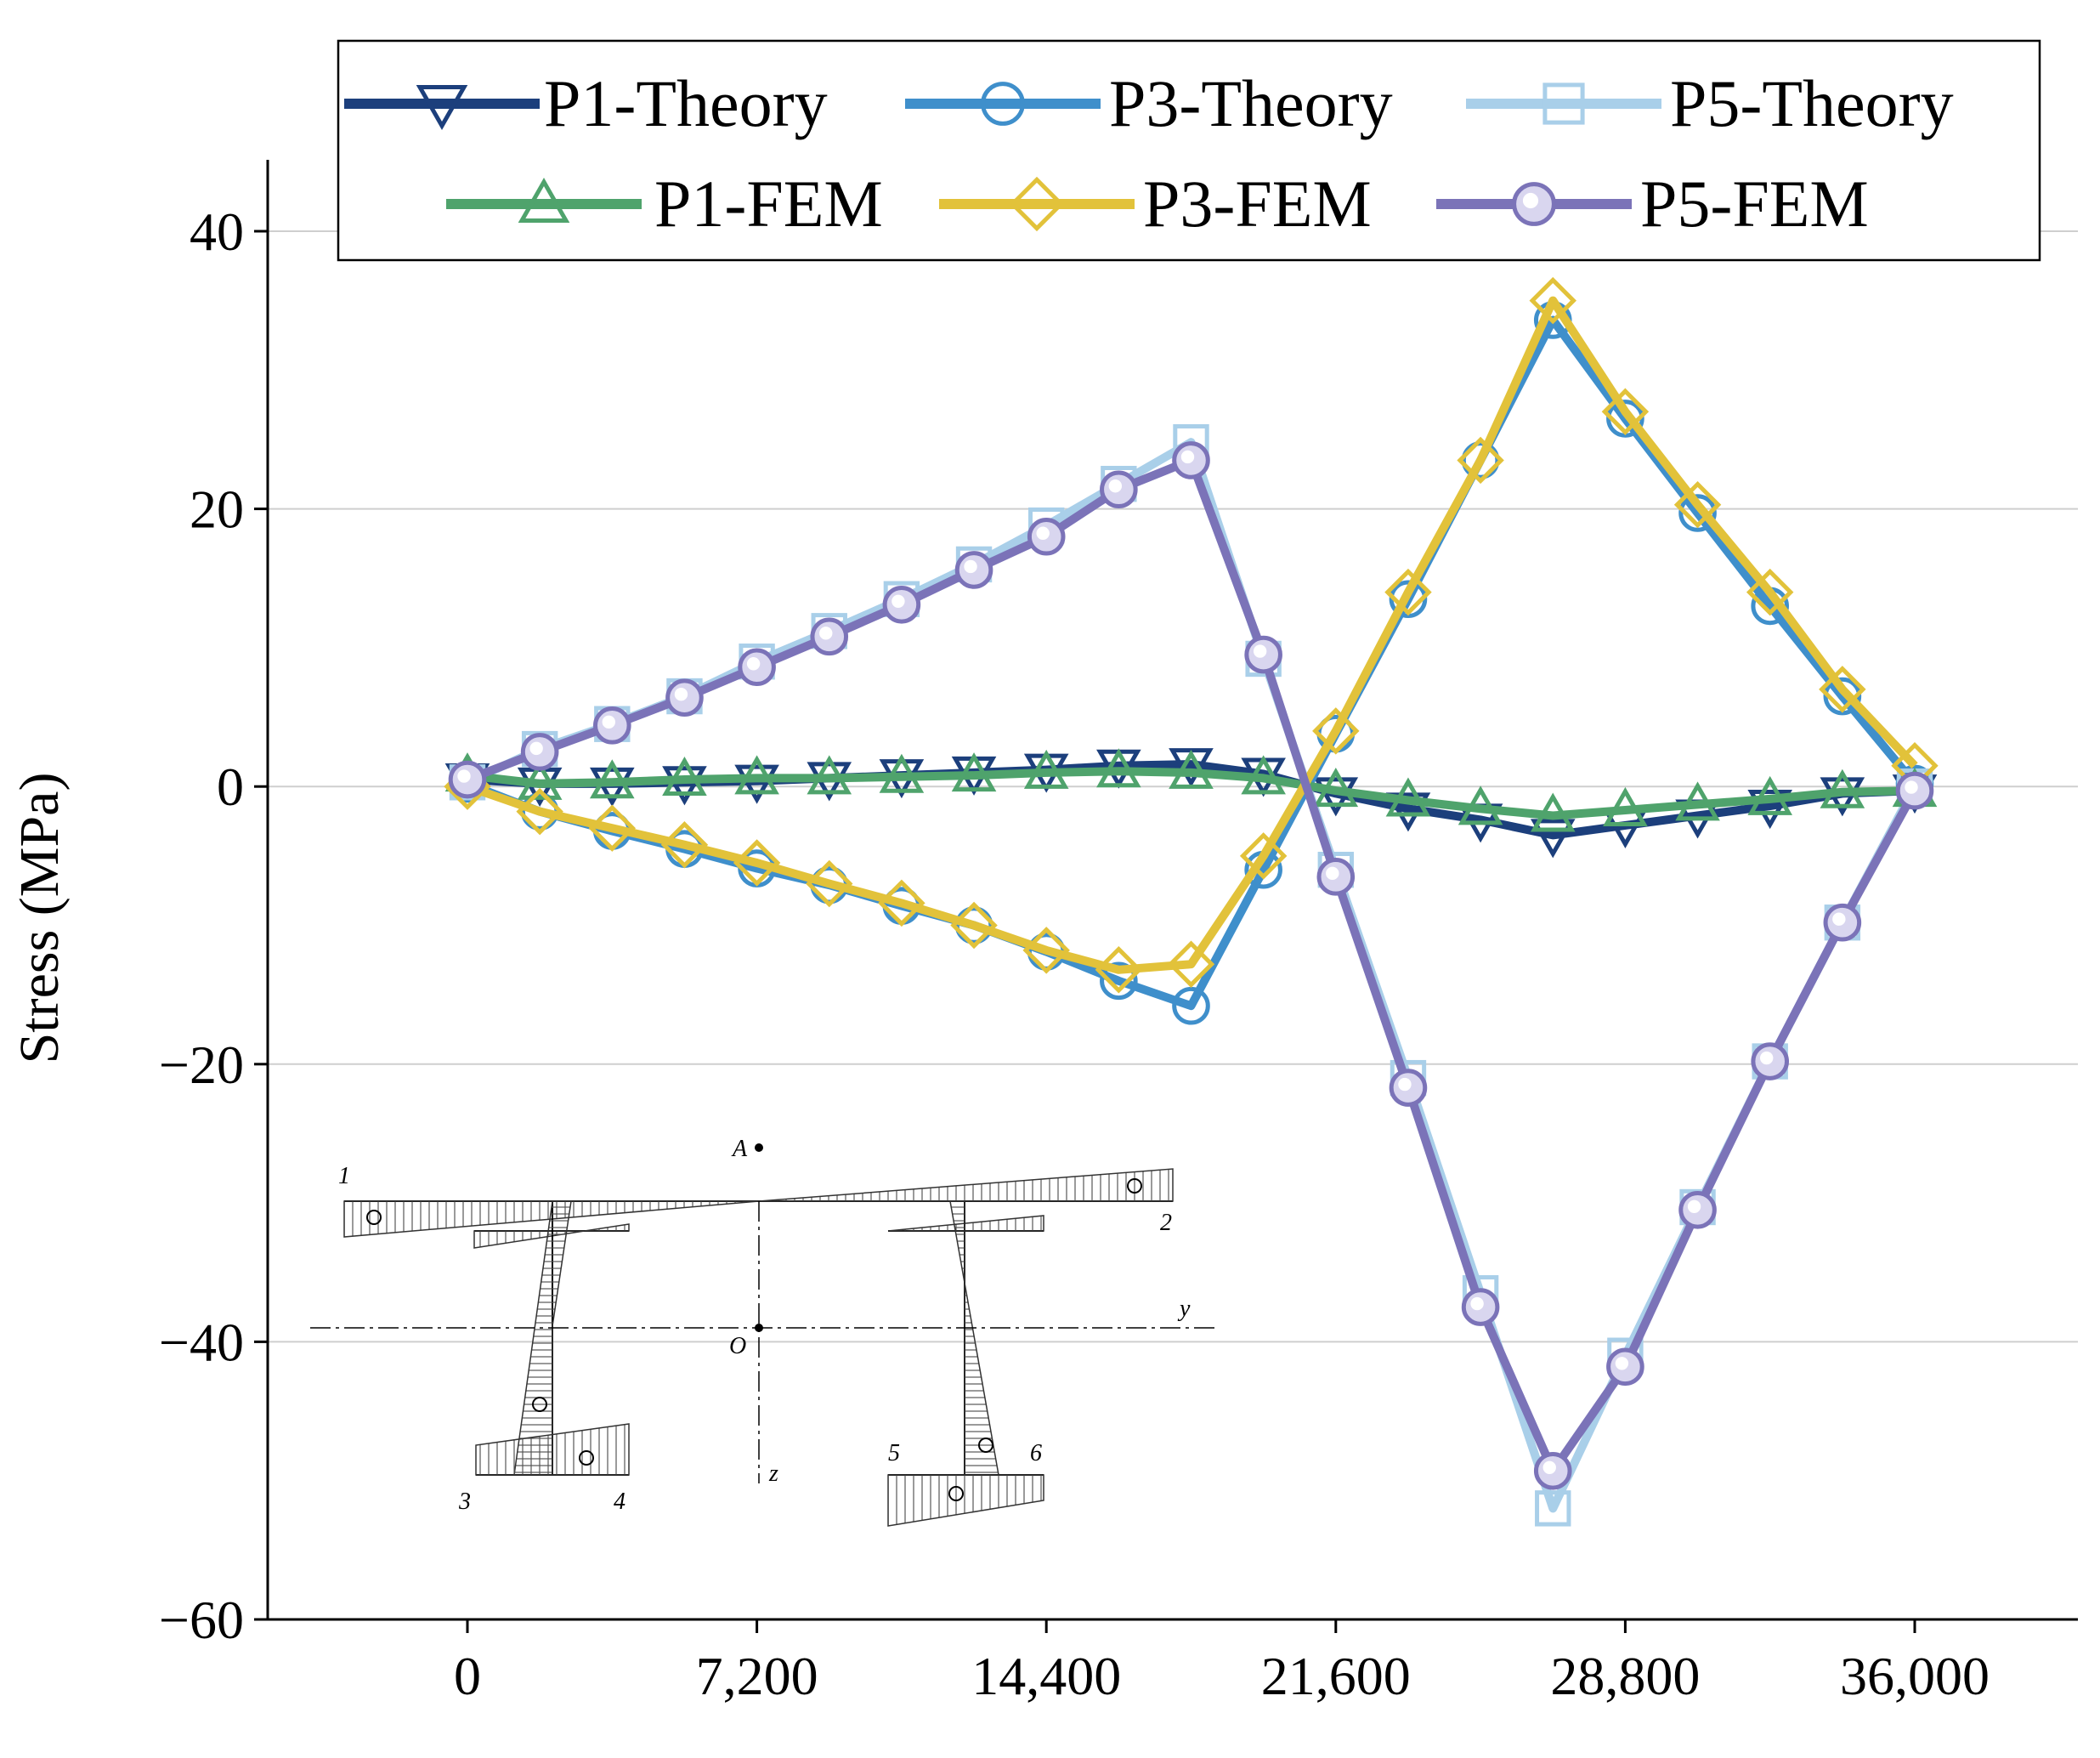 The width and height of the screenshot is (2100, 1758). Describe the element at coordinates (773, 1474) in the screenshot. I see `inset-label-z: z` at that location.